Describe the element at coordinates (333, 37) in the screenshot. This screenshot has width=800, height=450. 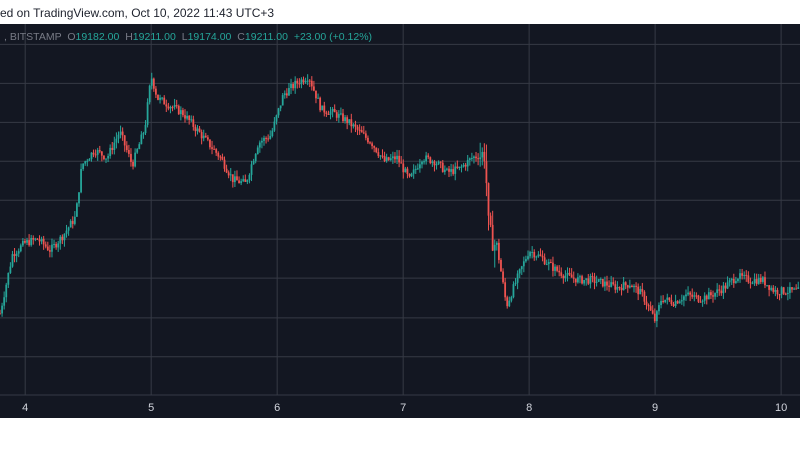
I see `change-value: +23.00 (+0.12%)` at that location.